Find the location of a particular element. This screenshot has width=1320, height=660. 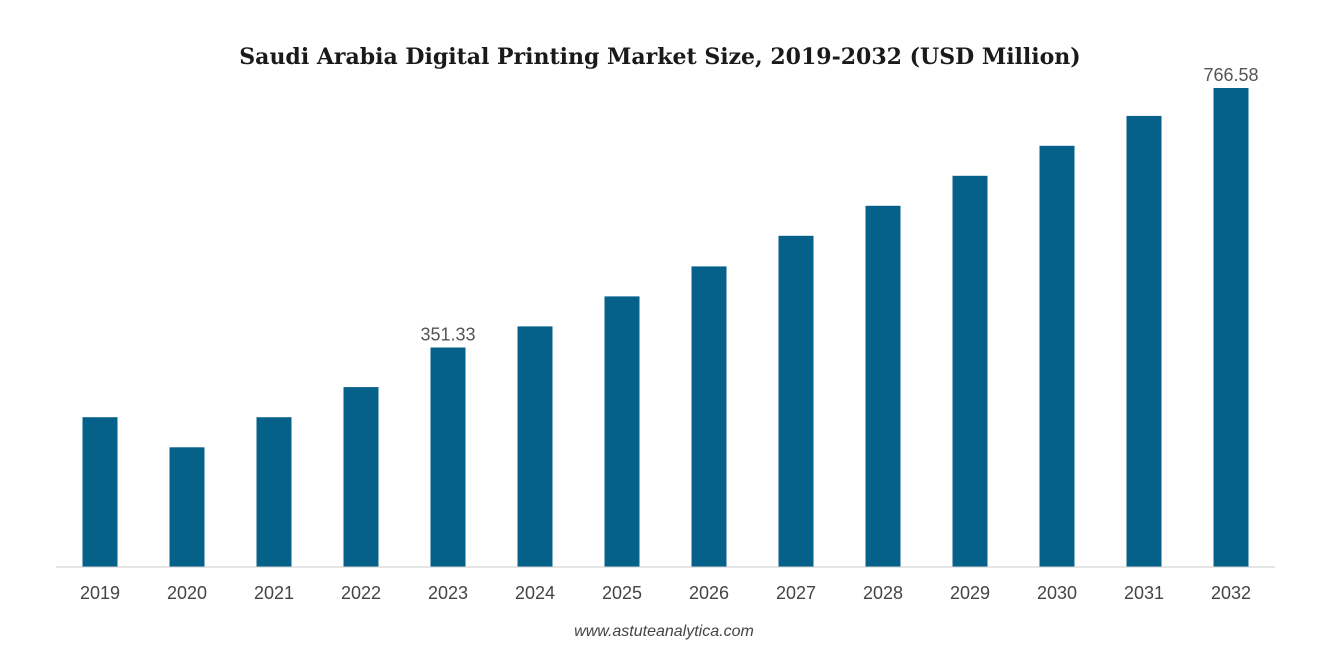

data-label-2032: 766.58 is located at coordinates (1230, 75).